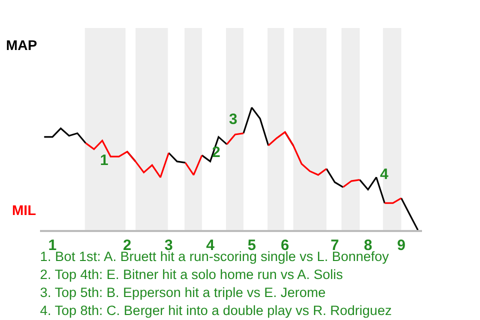  Describe the element at coordinates (183, 292) in the screenshot. I see `text: 3. Top 5th: B. Epperson hit a triple vs E. Jerome` at that location.